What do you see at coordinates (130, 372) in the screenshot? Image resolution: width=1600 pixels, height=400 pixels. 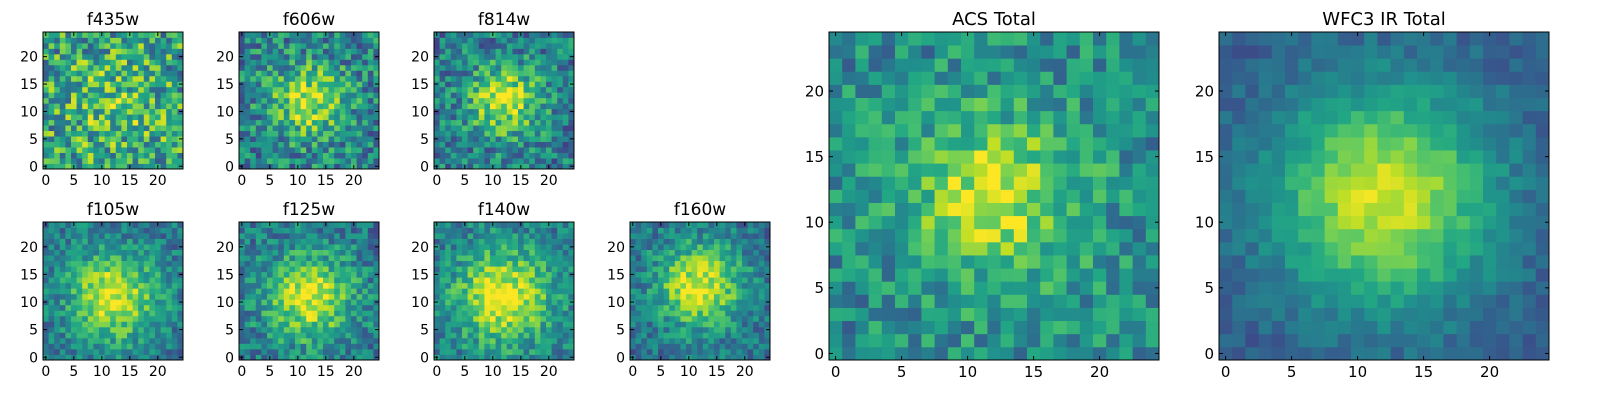 I see `x-tick-label: 15` at bounding box center [130, 372].